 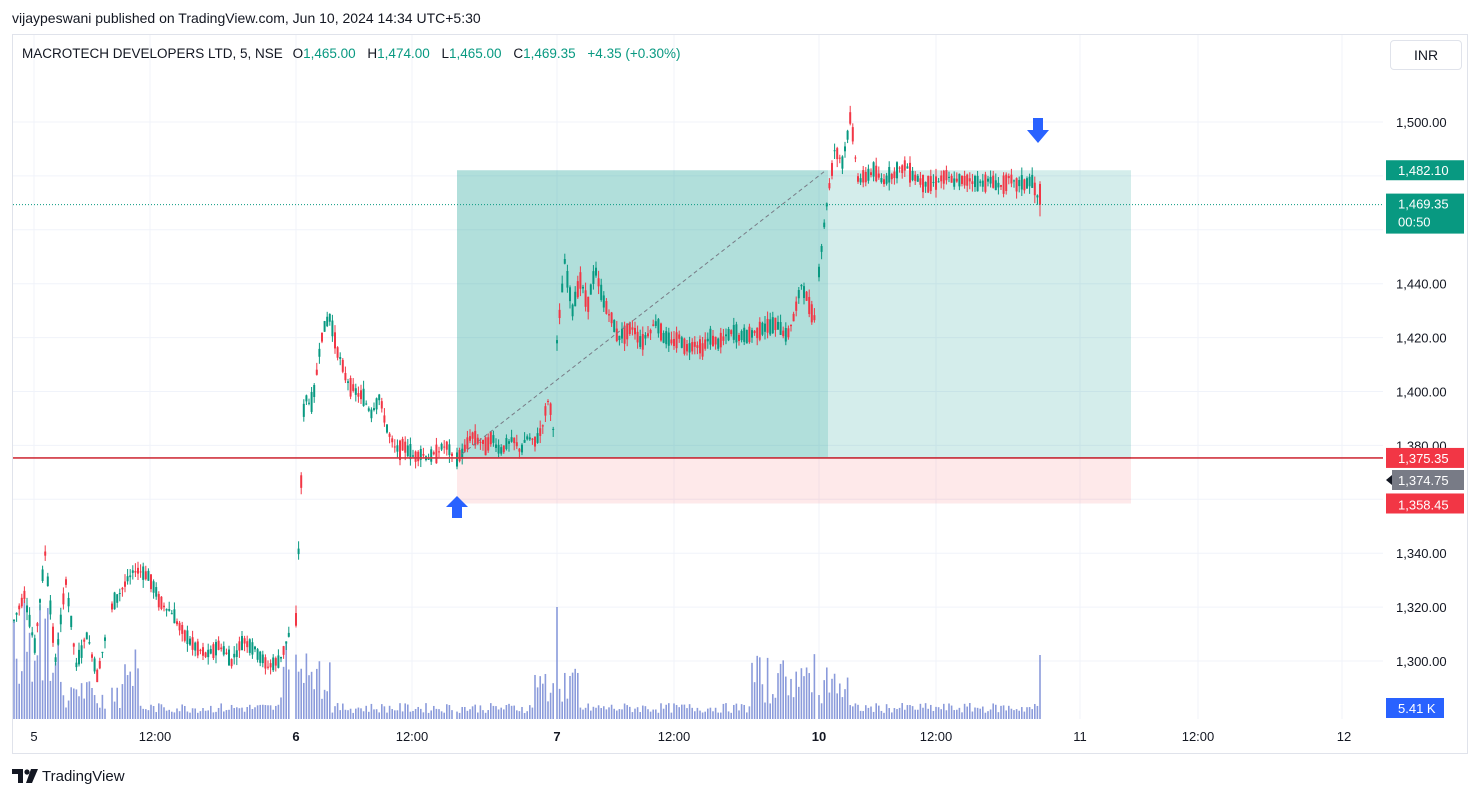 I want to click on tradingview-logo-icon, so click(x=25, y=776).